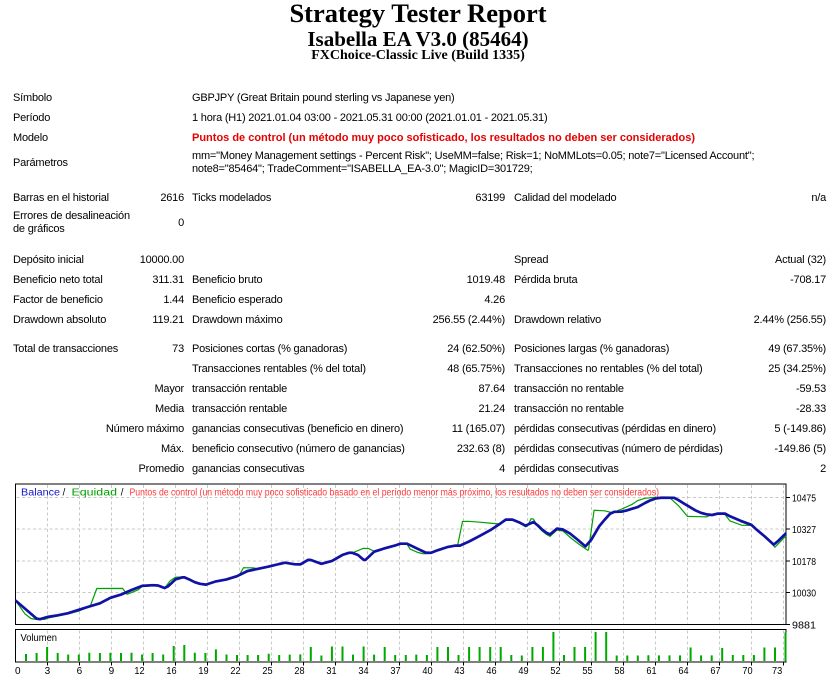  I want to click on svg-text: 46, so click(491, 671).